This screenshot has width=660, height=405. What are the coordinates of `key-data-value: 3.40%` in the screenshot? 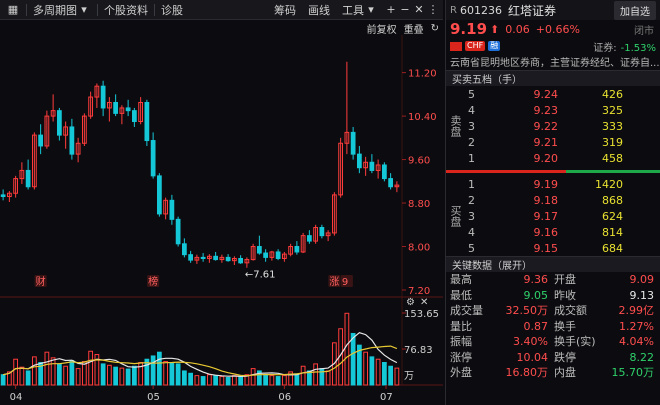 It's located at (530, 341).